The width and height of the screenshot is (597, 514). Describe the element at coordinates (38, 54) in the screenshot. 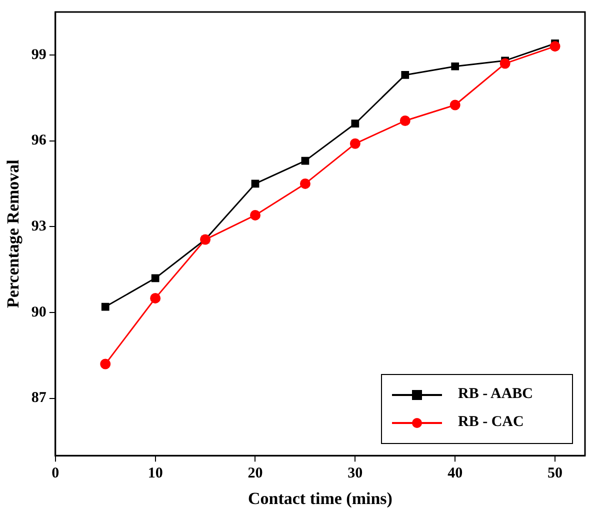

I see `y-tick-label: 99` at that location.